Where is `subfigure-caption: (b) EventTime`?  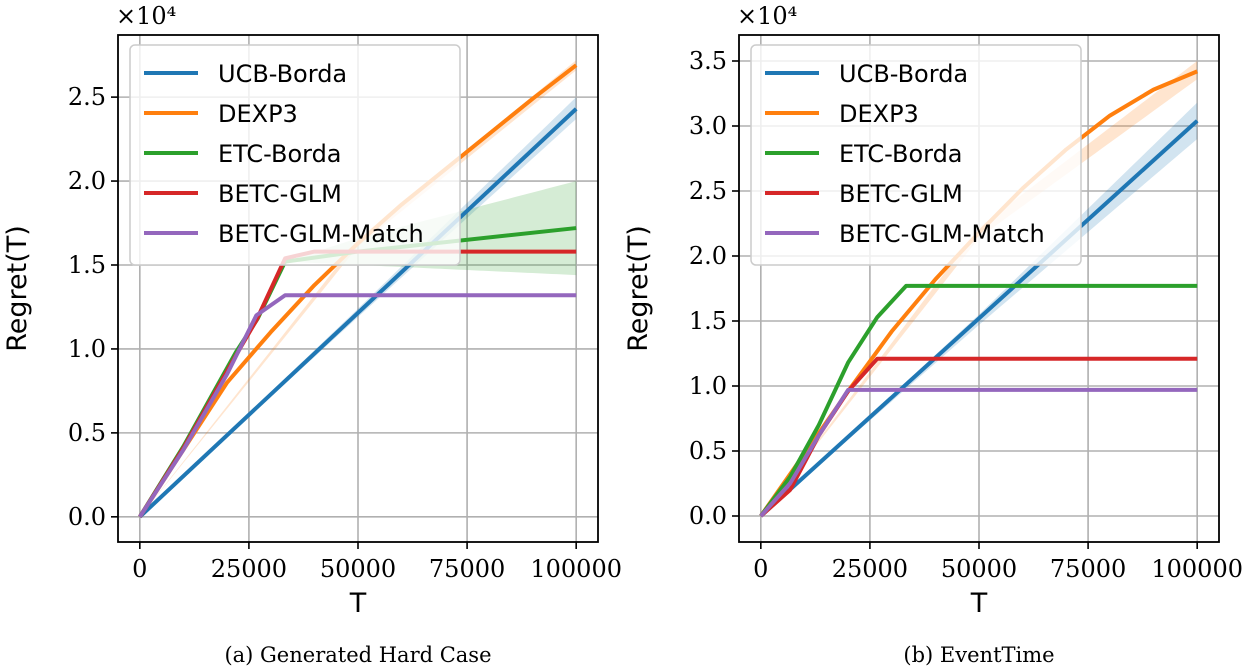
subfigure-caption: (b) EventTime is located at coordinates (978, 655).